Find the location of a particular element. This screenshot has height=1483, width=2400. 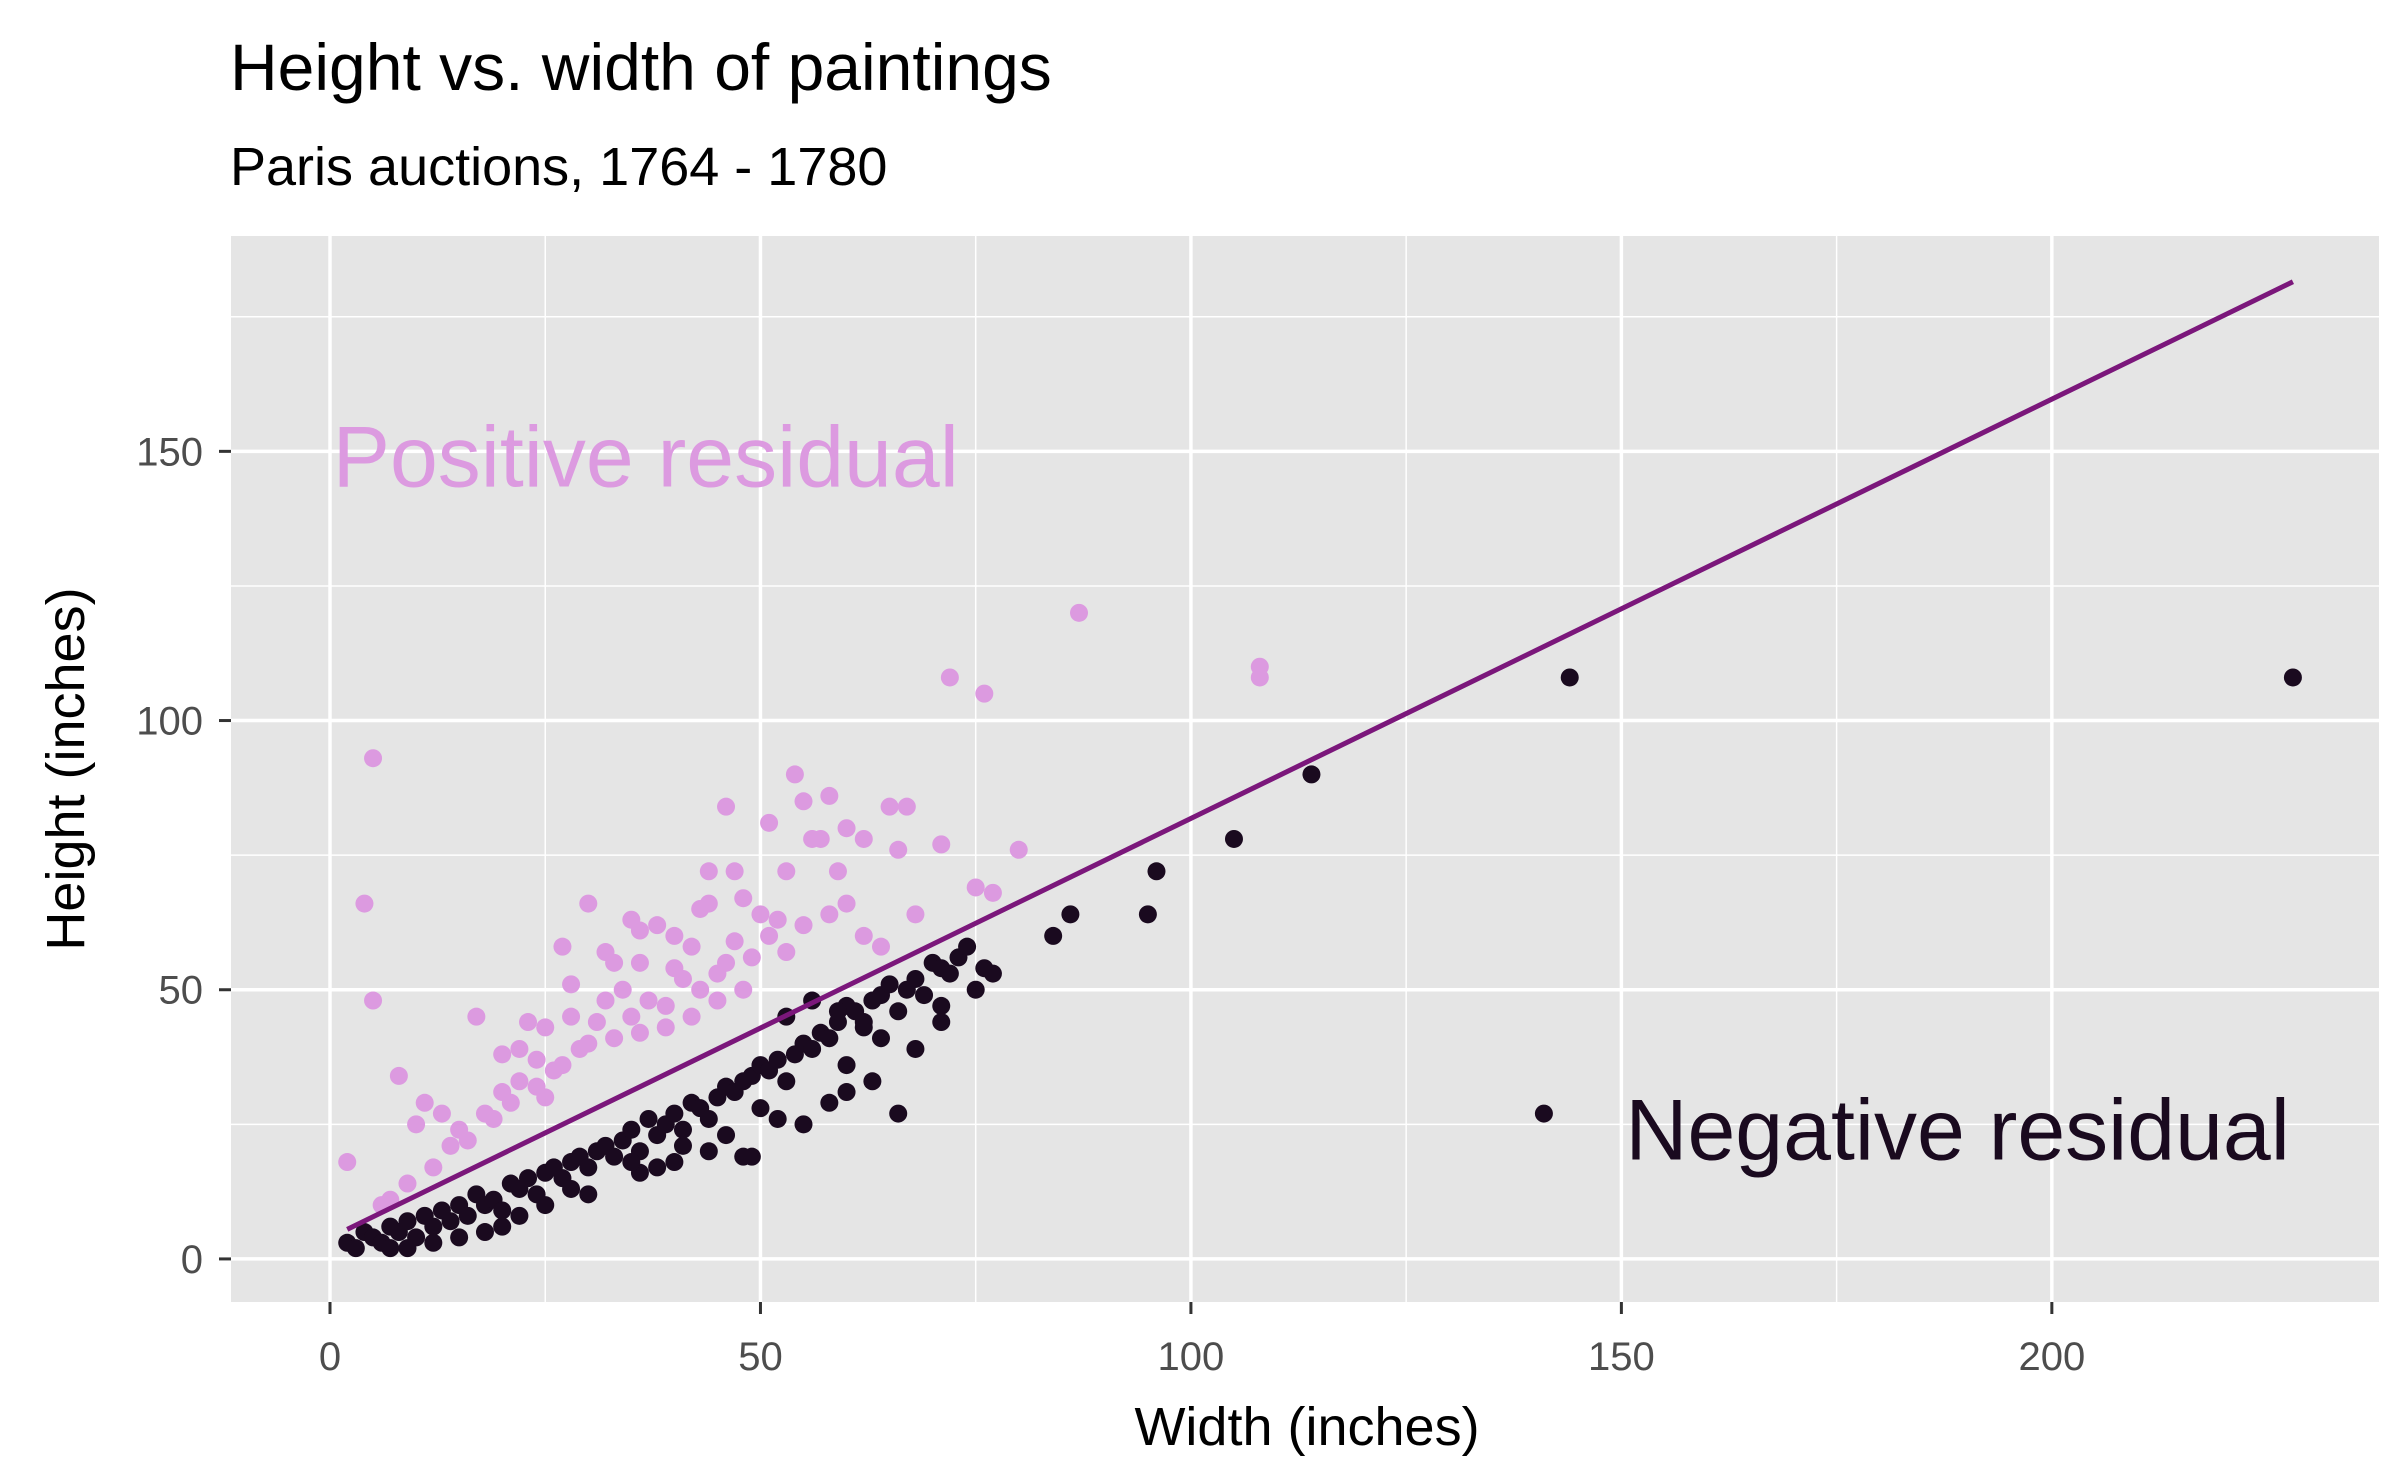

x-tick-label: 50 is located at coordinates (760, 1357).